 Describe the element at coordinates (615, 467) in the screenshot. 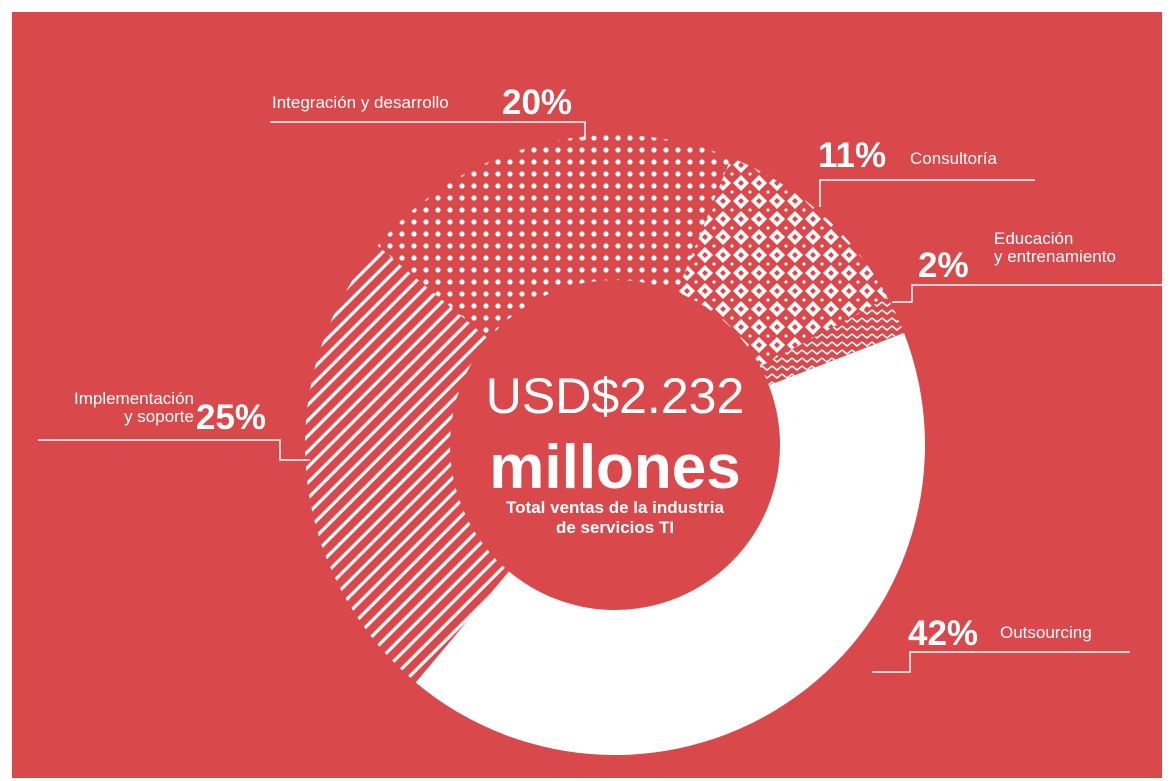

I see `center-unit: millones` at that location.